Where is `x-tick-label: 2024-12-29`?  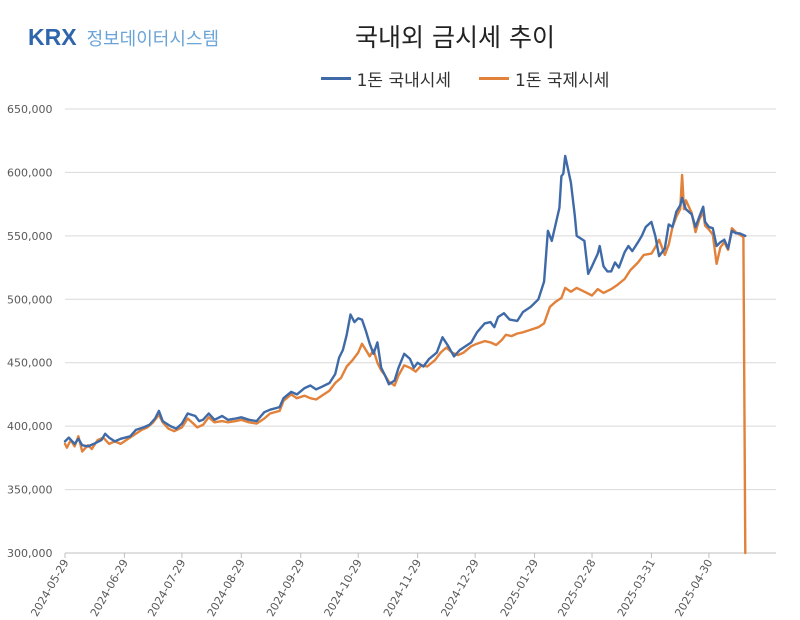
x-tick-label: 2024-12-29 is located at coordinates (459, 588).